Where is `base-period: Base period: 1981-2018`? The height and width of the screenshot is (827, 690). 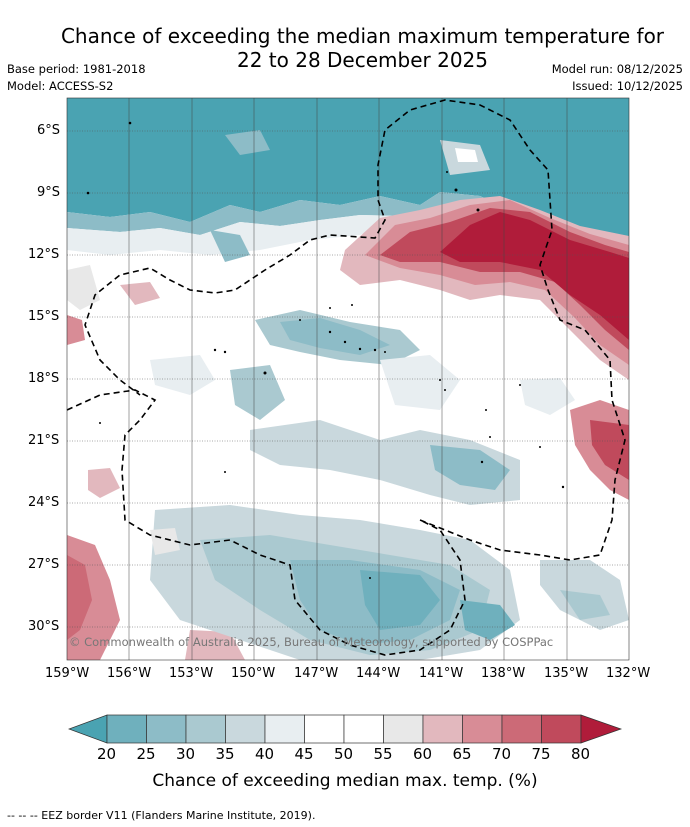 base-period: Base period: 1981-2018 is located at coordinates (76, 69).